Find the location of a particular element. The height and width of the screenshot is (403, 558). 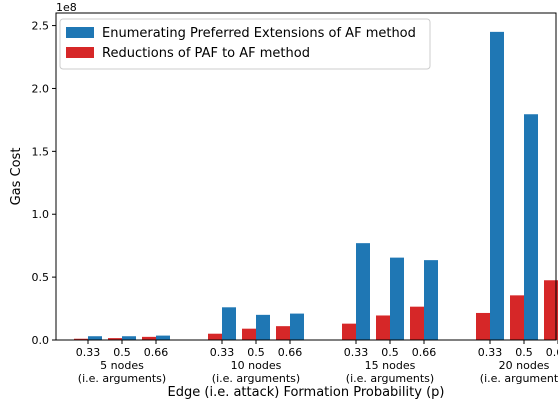

x-tick-label-4: 0.5 is located at coordinates (256, 352).